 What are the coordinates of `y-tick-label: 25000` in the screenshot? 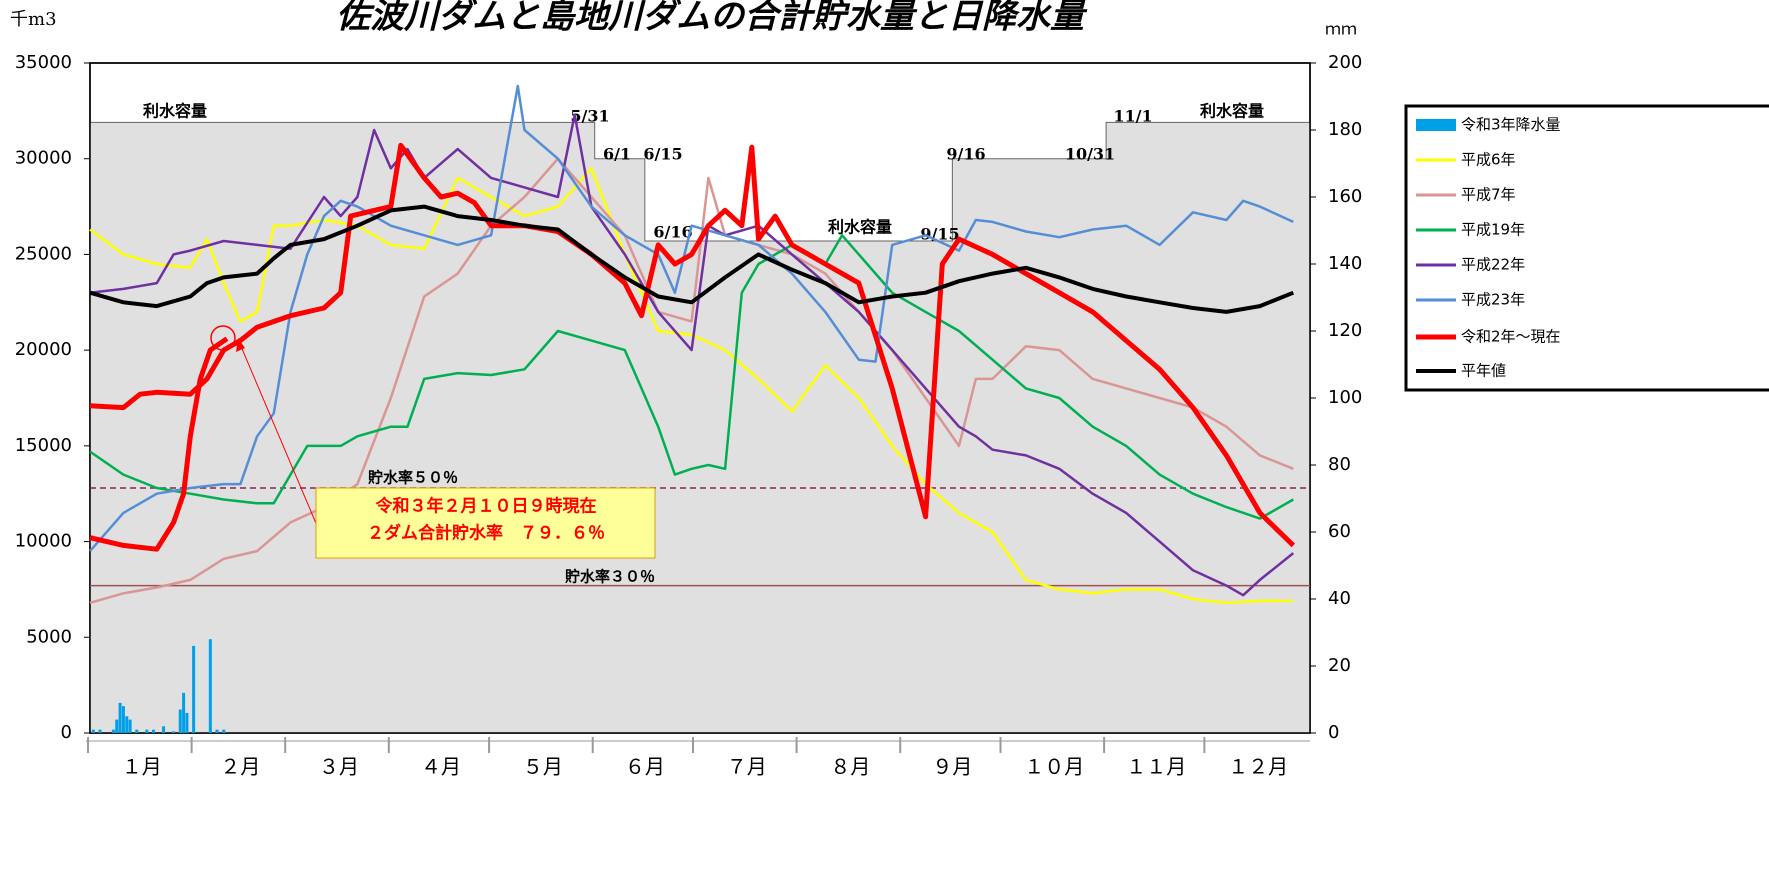 It's located at (43, 253).